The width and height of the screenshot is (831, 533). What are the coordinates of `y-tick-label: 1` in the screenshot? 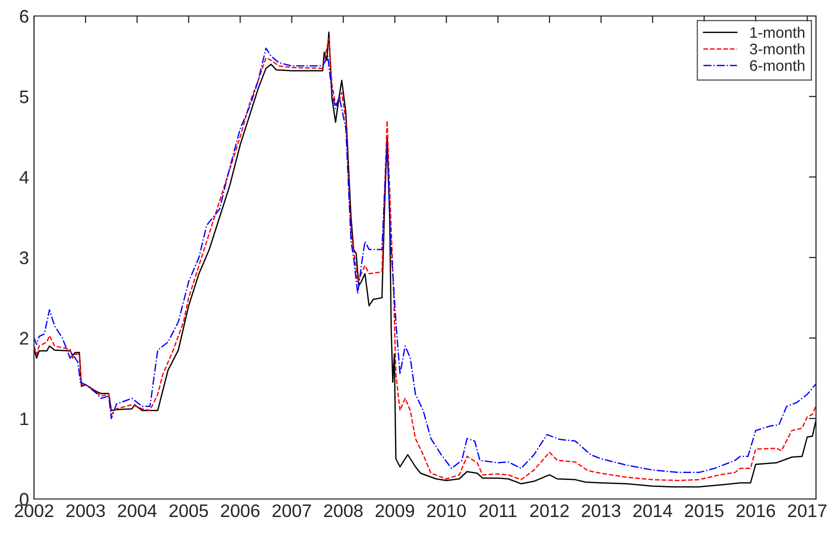 It's located at (24, 419).